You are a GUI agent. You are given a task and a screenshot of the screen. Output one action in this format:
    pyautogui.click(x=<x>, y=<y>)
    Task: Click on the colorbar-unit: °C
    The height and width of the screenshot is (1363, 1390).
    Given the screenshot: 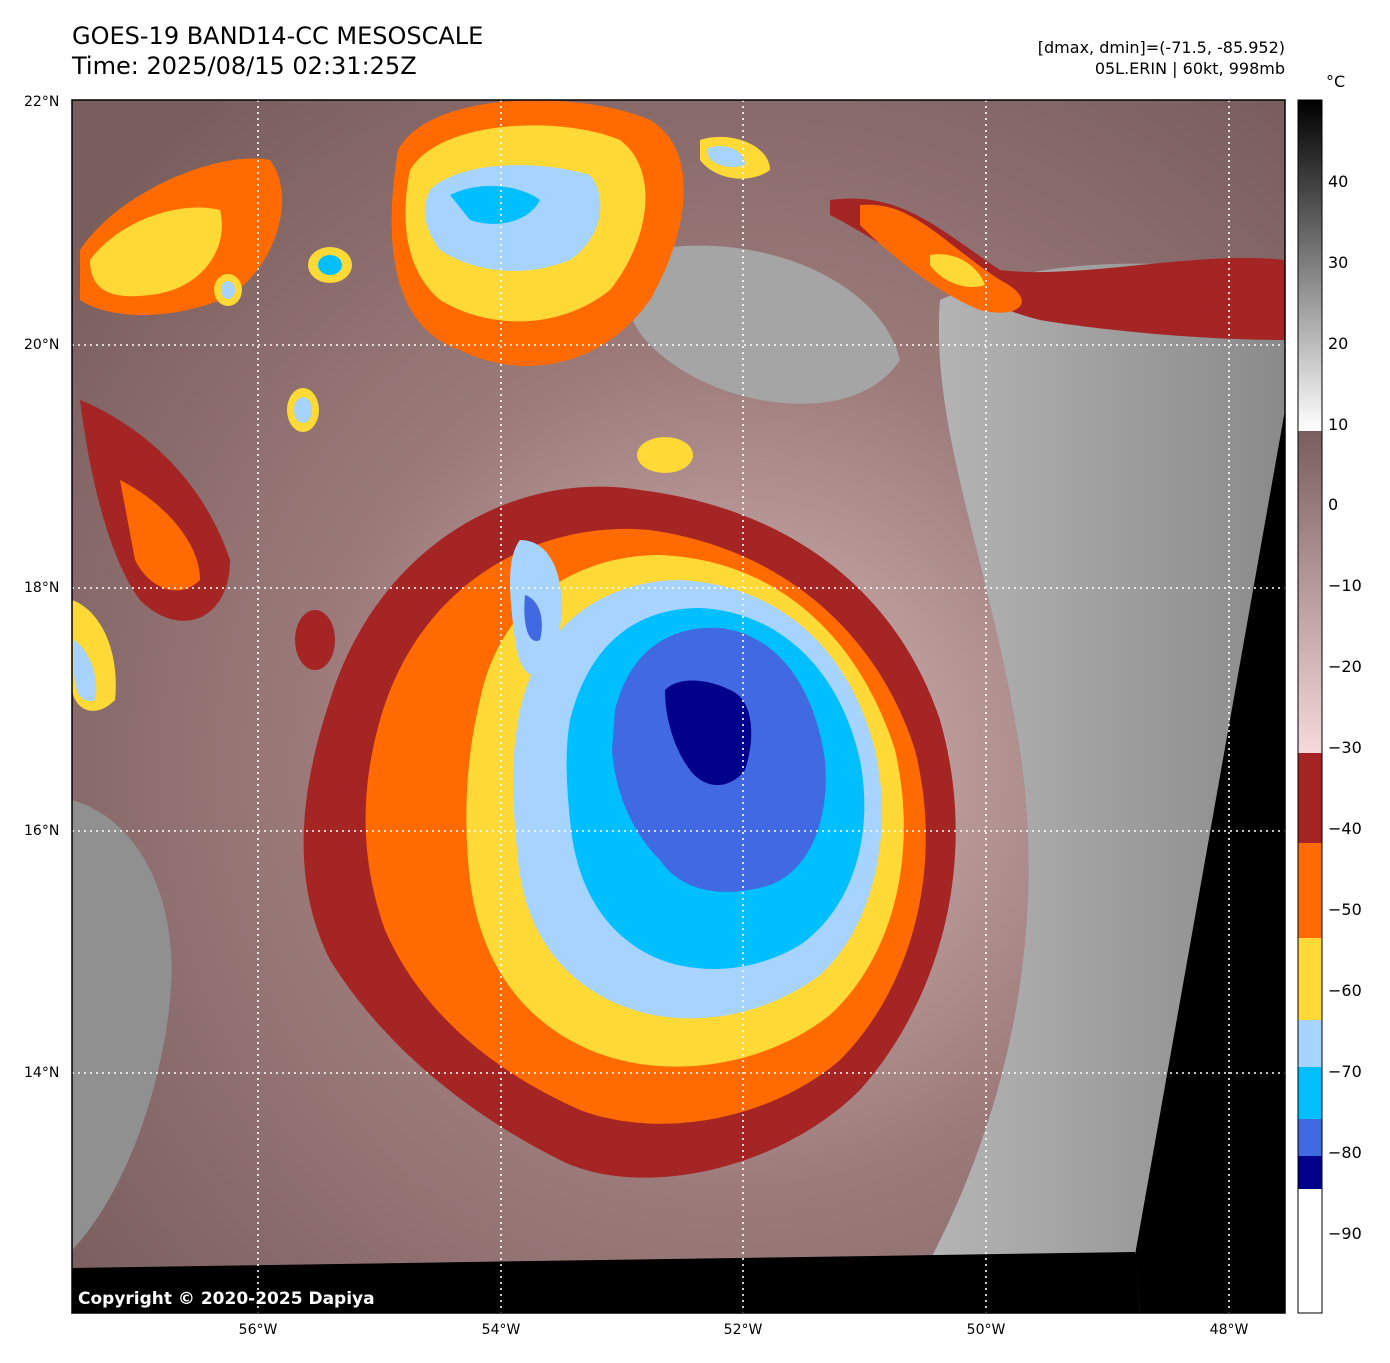 What is the action you would take?
    pyautogui.click(x=1336, y=81)
    